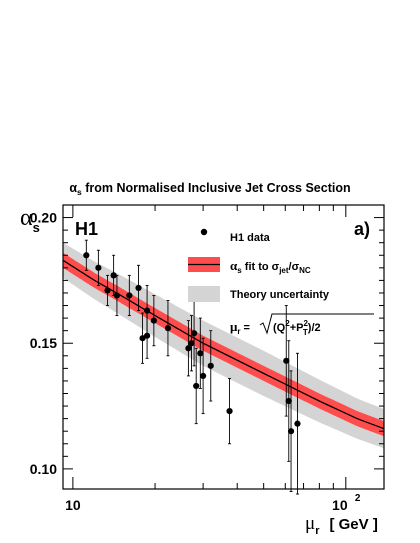 The height and width of the screenshot is (543, 420). What do you see at coordinates (317, 531) in the screenshot?
I see `x-axis-sub: r` at bounding box center [317, 531].